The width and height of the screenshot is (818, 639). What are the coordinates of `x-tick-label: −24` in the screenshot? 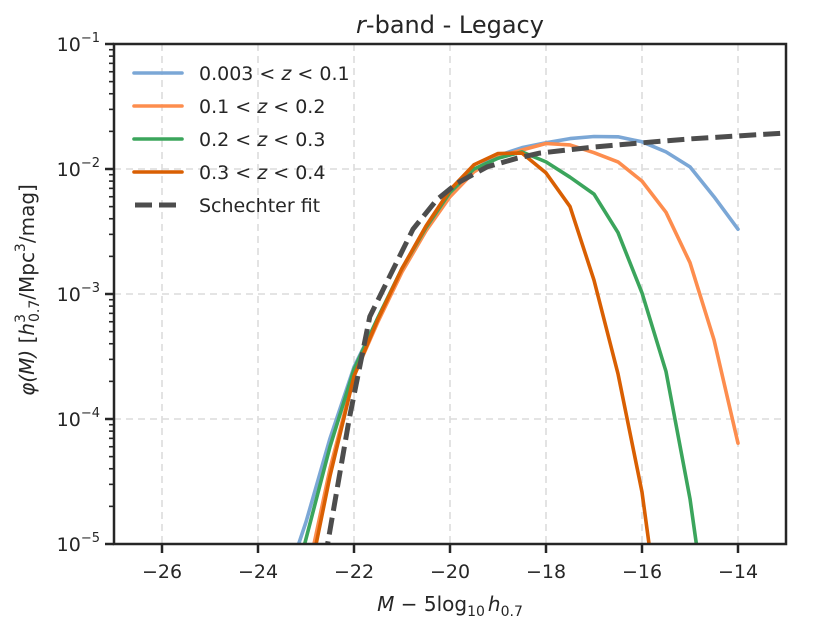 It's located at (258, 572).